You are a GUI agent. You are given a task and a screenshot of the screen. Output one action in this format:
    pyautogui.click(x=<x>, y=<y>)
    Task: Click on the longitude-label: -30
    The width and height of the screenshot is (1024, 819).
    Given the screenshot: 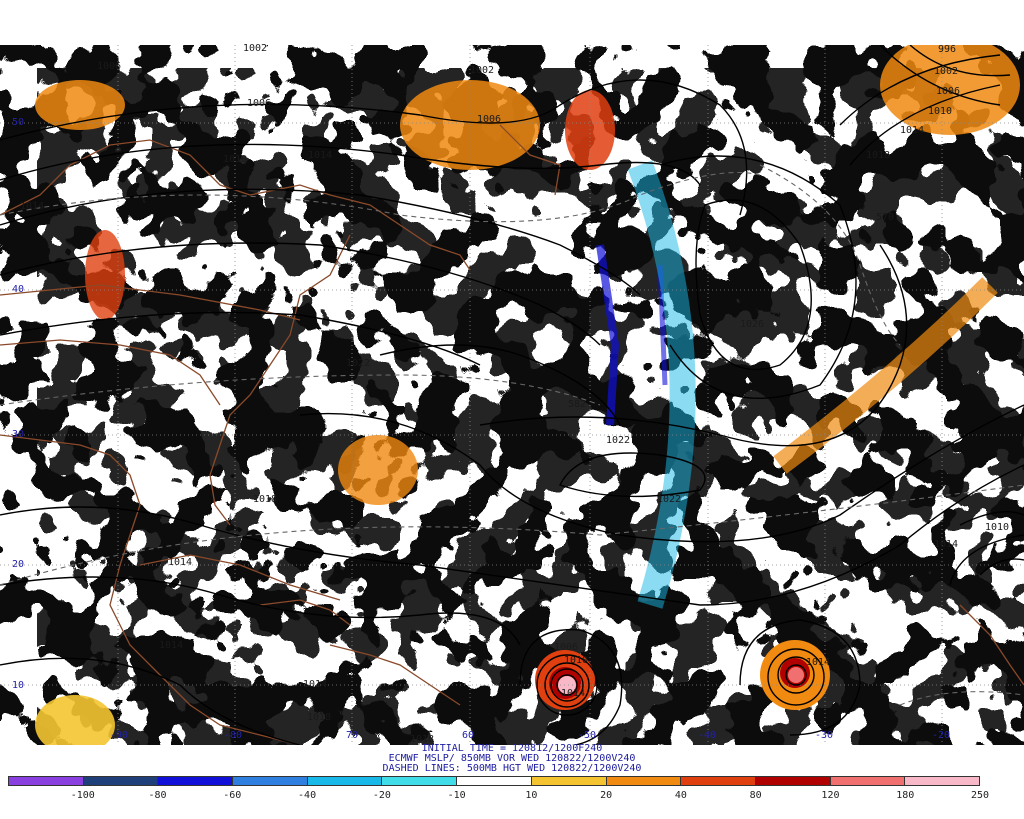 What is the action you would take?
    pyautogui.click(x=824, y=735)
    